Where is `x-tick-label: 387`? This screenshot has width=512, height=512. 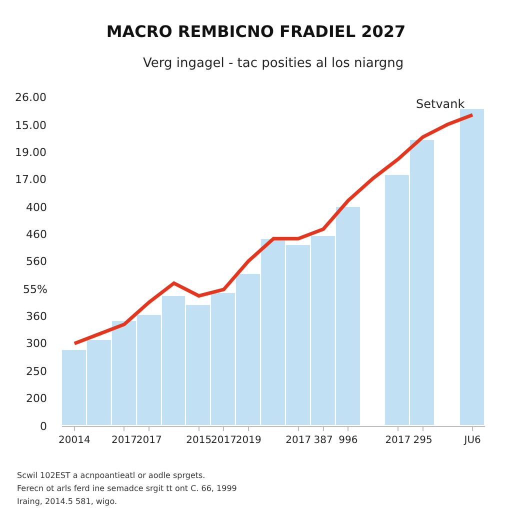 x-tick-label: 387 is located at coordinates (323, 440).